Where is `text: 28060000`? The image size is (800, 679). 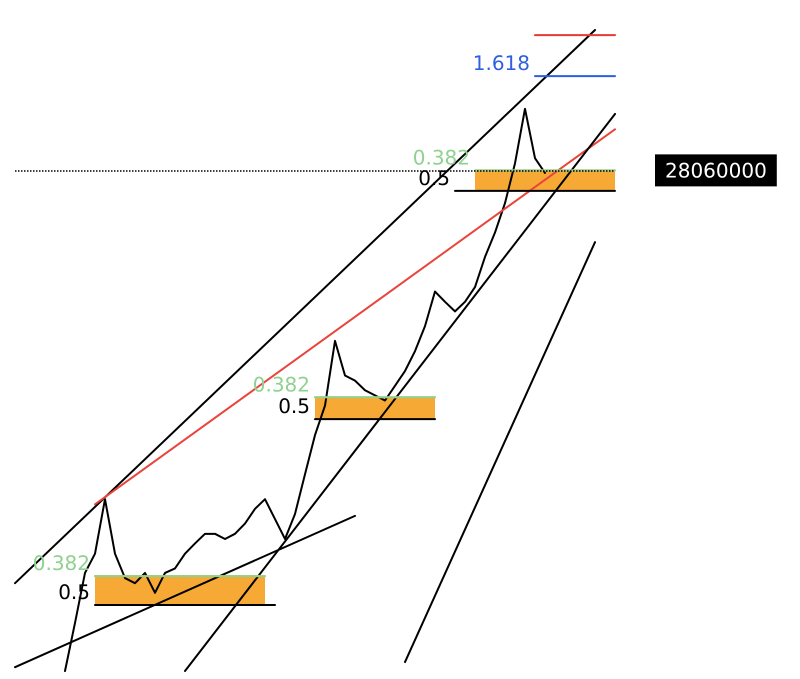
text: 28060000 is located at coordinates (716, 170).